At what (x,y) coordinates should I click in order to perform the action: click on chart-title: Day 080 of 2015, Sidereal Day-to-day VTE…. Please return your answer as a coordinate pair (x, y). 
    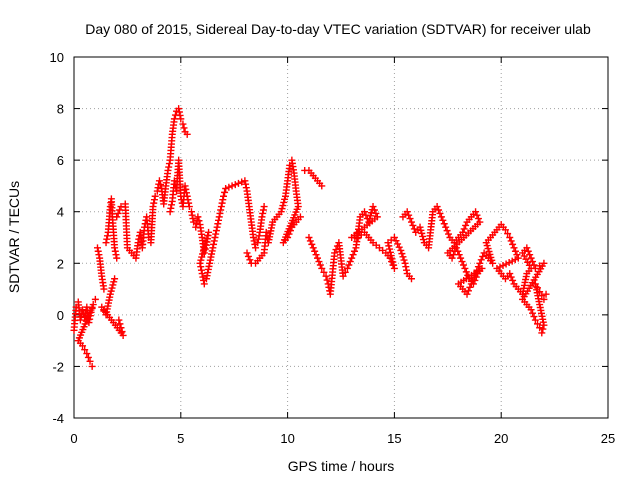
    Looking at the image, I should click on (338, 29).